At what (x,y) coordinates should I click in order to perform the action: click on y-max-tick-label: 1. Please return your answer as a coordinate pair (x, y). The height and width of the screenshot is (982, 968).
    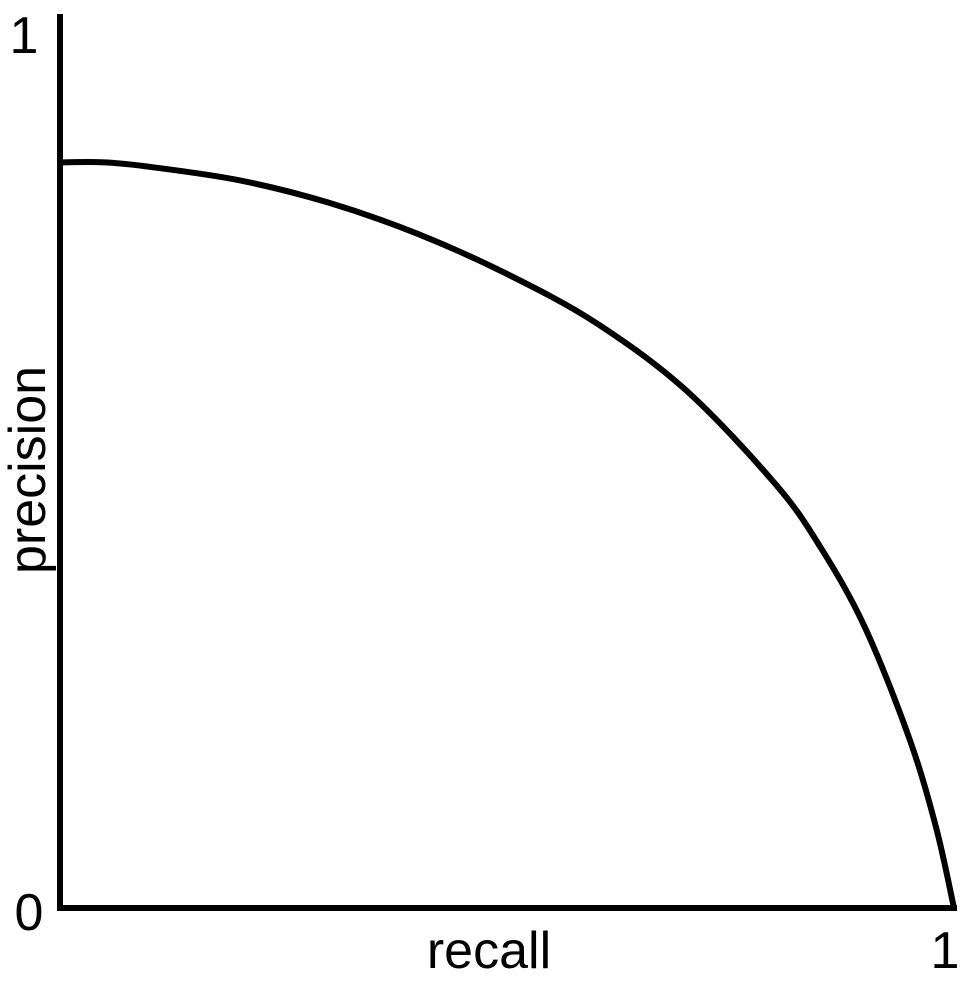
    Looking at the image, I should click on (24, 36).